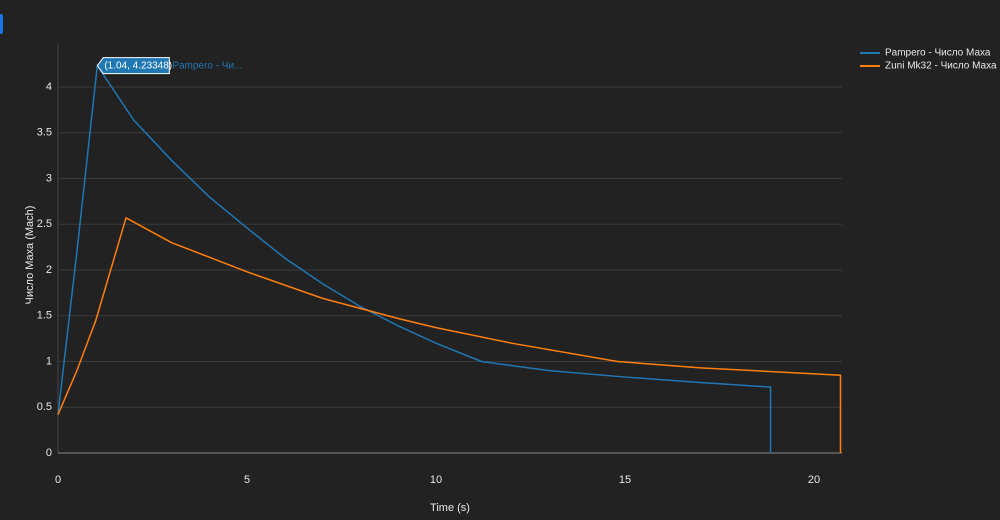 The image size is (1000, 520). Describe the element at coordinates (49, 361) in the screenshot. I see `y-tick-label: 1` at that location.